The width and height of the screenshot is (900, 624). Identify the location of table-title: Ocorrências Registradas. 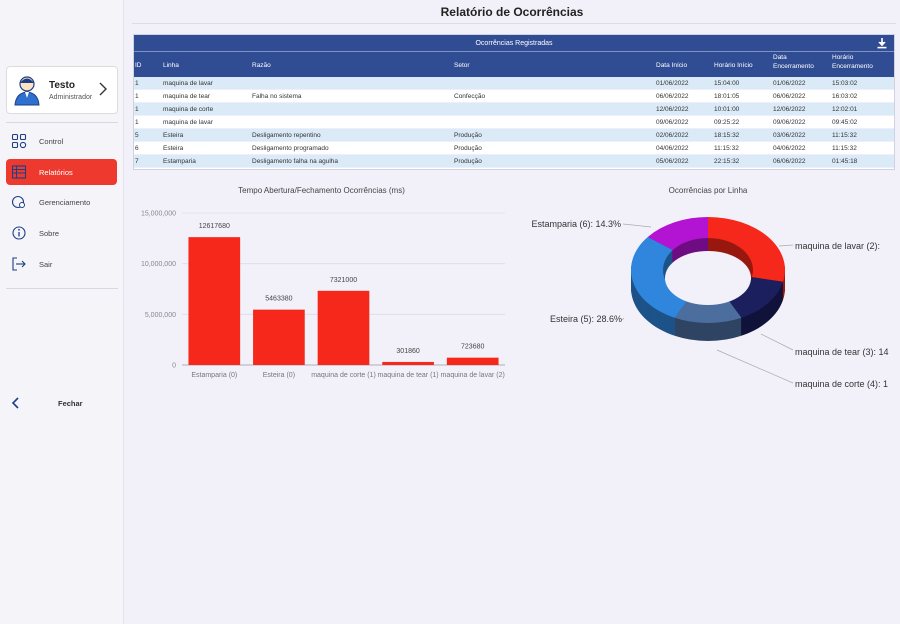
(514, 43).